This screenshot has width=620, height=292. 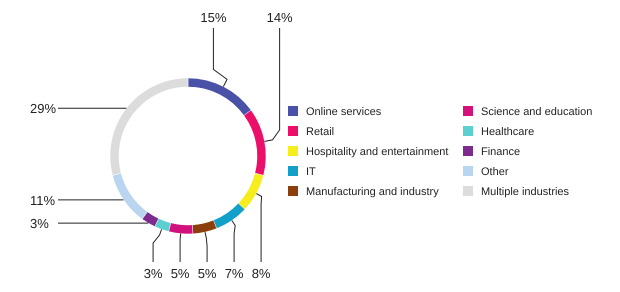 What do you see at coordinates (280, 17) in the screenshot?
I see `data-label: 14%` at bounding box center [280, 17].